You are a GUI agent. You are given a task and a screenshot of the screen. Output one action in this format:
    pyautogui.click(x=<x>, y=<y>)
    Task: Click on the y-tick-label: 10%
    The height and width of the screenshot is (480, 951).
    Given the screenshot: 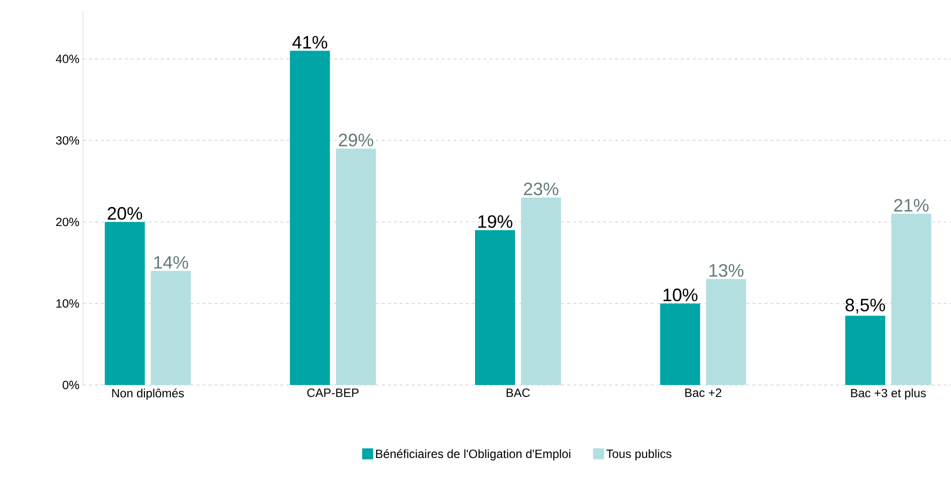 What is the action you would take?
    pyautogui.click(x=68, y=303)
    